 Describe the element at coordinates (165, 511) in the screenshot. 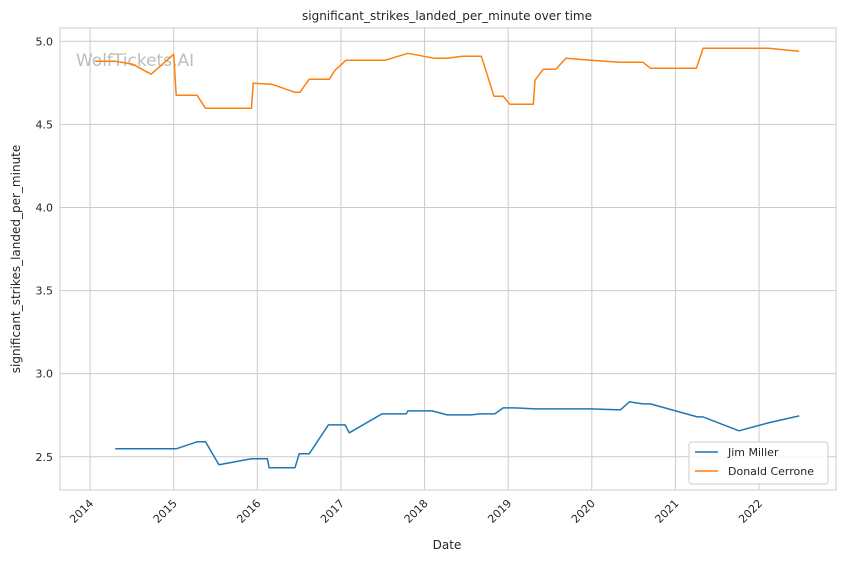

I see `x-tick-label: 2015` at that location.